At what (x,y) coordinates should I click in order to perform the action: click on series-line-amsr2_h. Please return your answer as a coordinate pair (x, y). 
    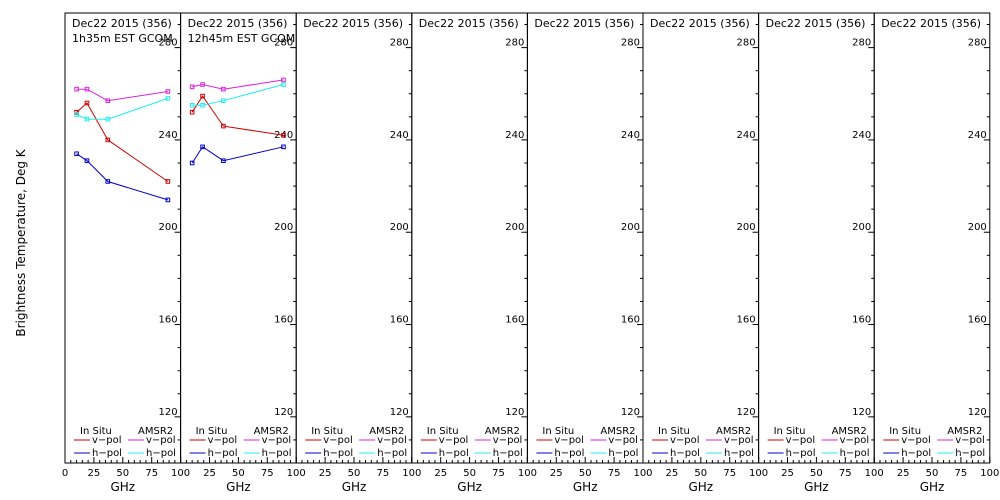
    Looking at the image, I should click on (122, 108).